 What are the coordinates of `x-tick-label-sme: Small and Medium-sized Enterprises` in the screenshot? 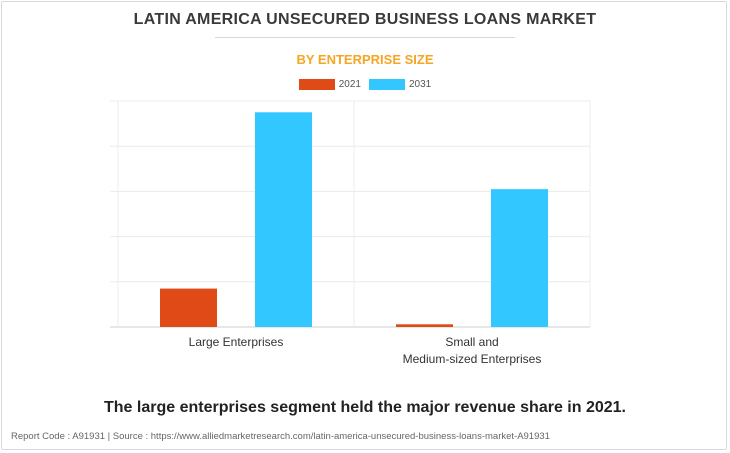 It's located at (472, 351).